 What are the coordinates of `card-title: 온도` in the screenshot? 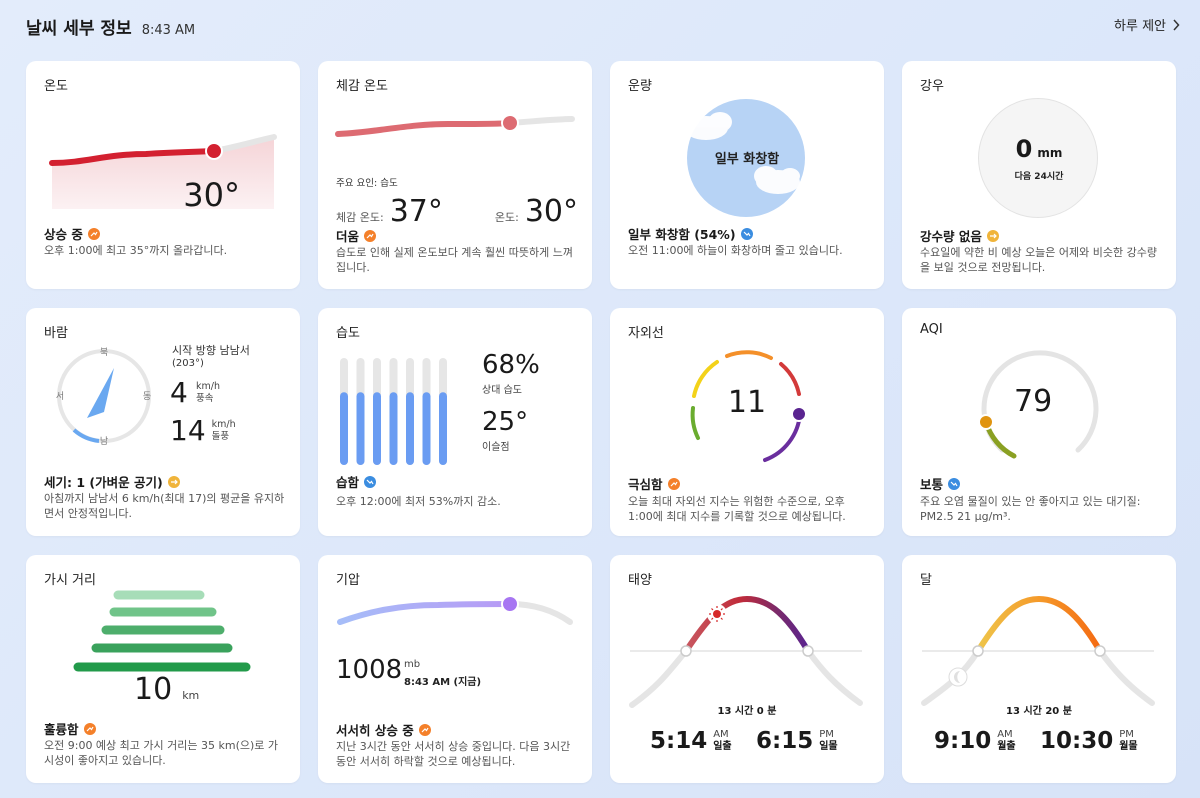 It's located at (56, 86).